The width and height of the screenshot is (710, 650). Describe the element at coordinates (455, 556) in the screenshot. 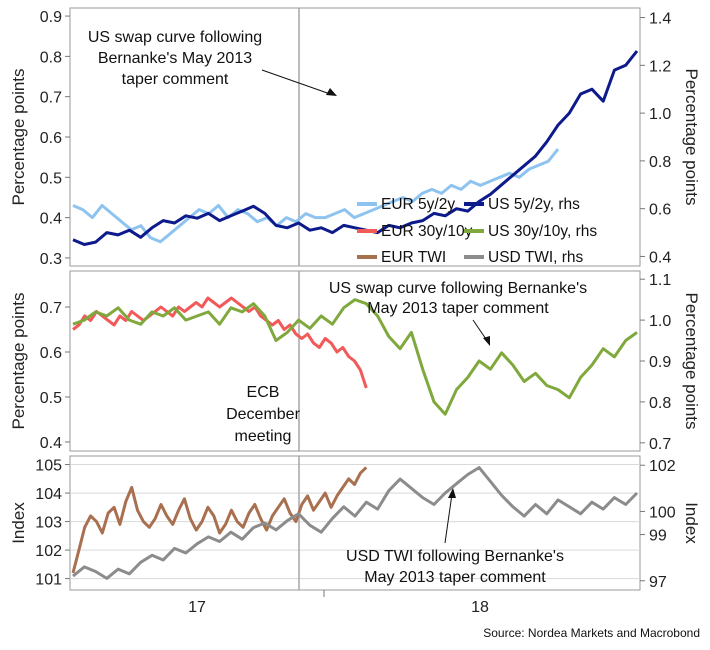

I see `annotation-text: USD TWI following Bernanke's` at that location.